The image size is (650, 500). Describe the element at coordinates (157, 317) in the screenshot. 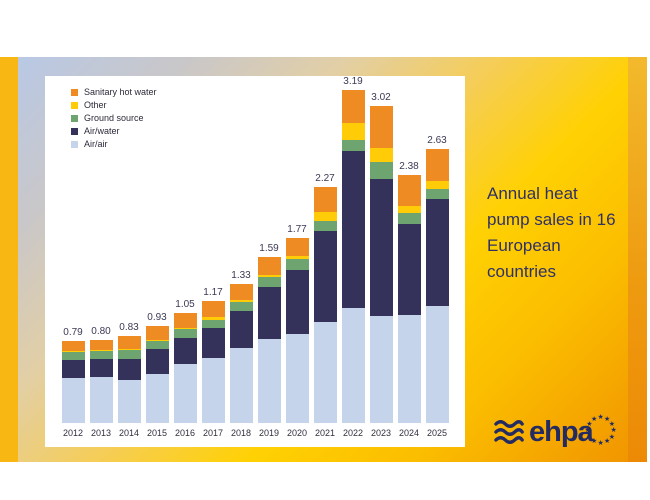

I see `bar-total-label: 0.93` at that location.